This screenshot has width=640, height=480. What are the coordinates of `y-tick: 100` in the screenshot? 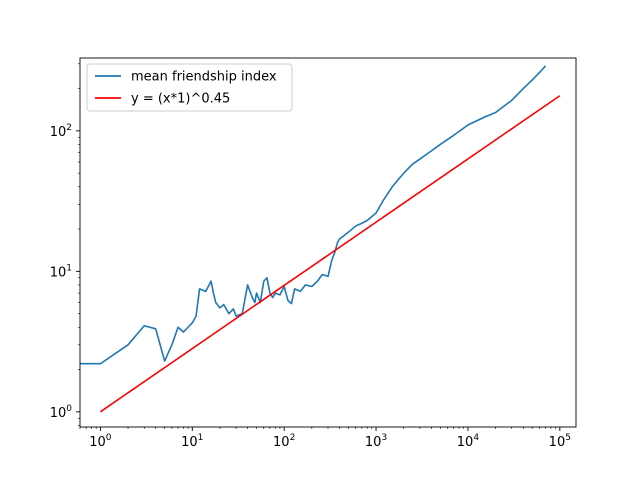 It's located at (65, 412).